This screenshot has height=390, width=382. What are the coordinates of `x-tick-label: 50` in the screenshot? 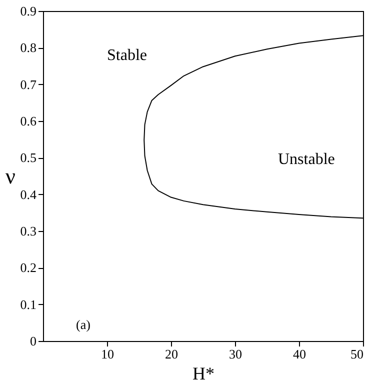 It's located at (357, 354).